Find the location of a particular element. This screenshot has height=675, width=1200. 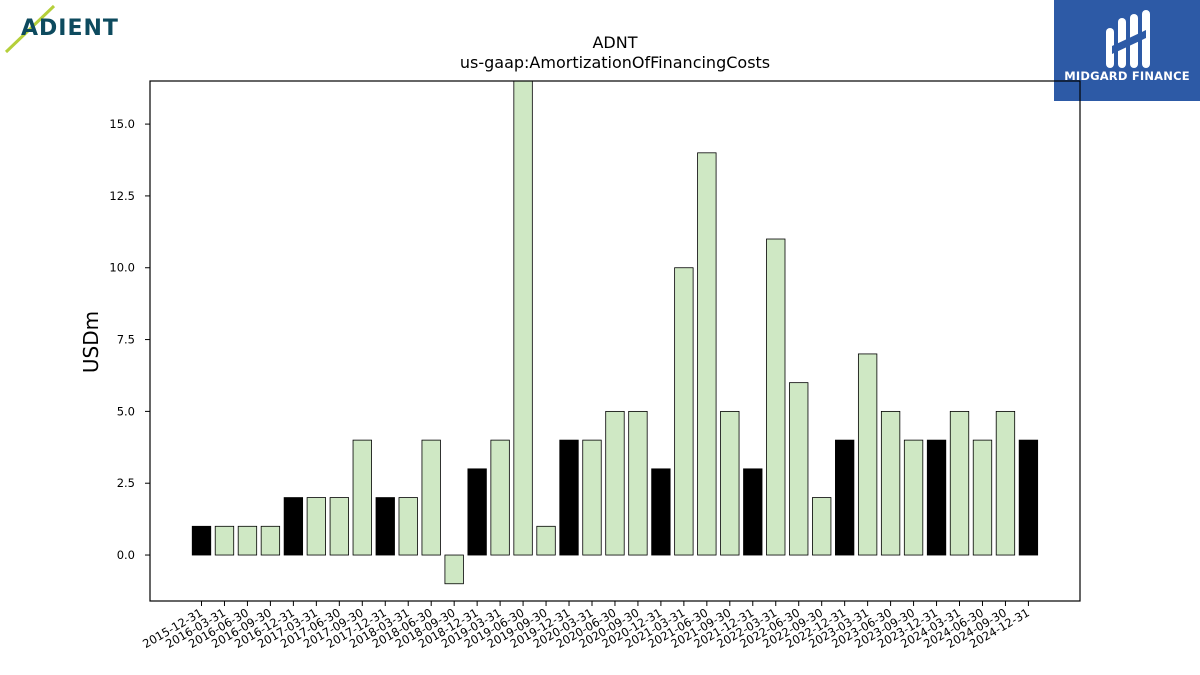

y-axis-ticks: 0.0 2.5 5.0 7.5 10.0 12.5 15.0 is located at coordinates (129, 339).